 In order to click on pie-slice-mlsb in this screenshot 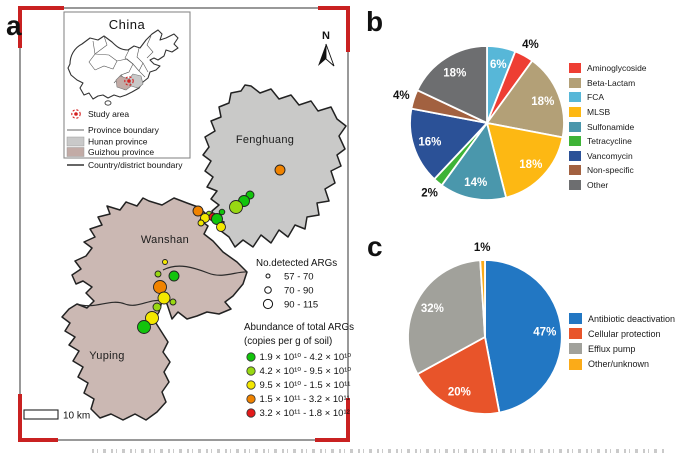, I will do `click(525, 160)`.